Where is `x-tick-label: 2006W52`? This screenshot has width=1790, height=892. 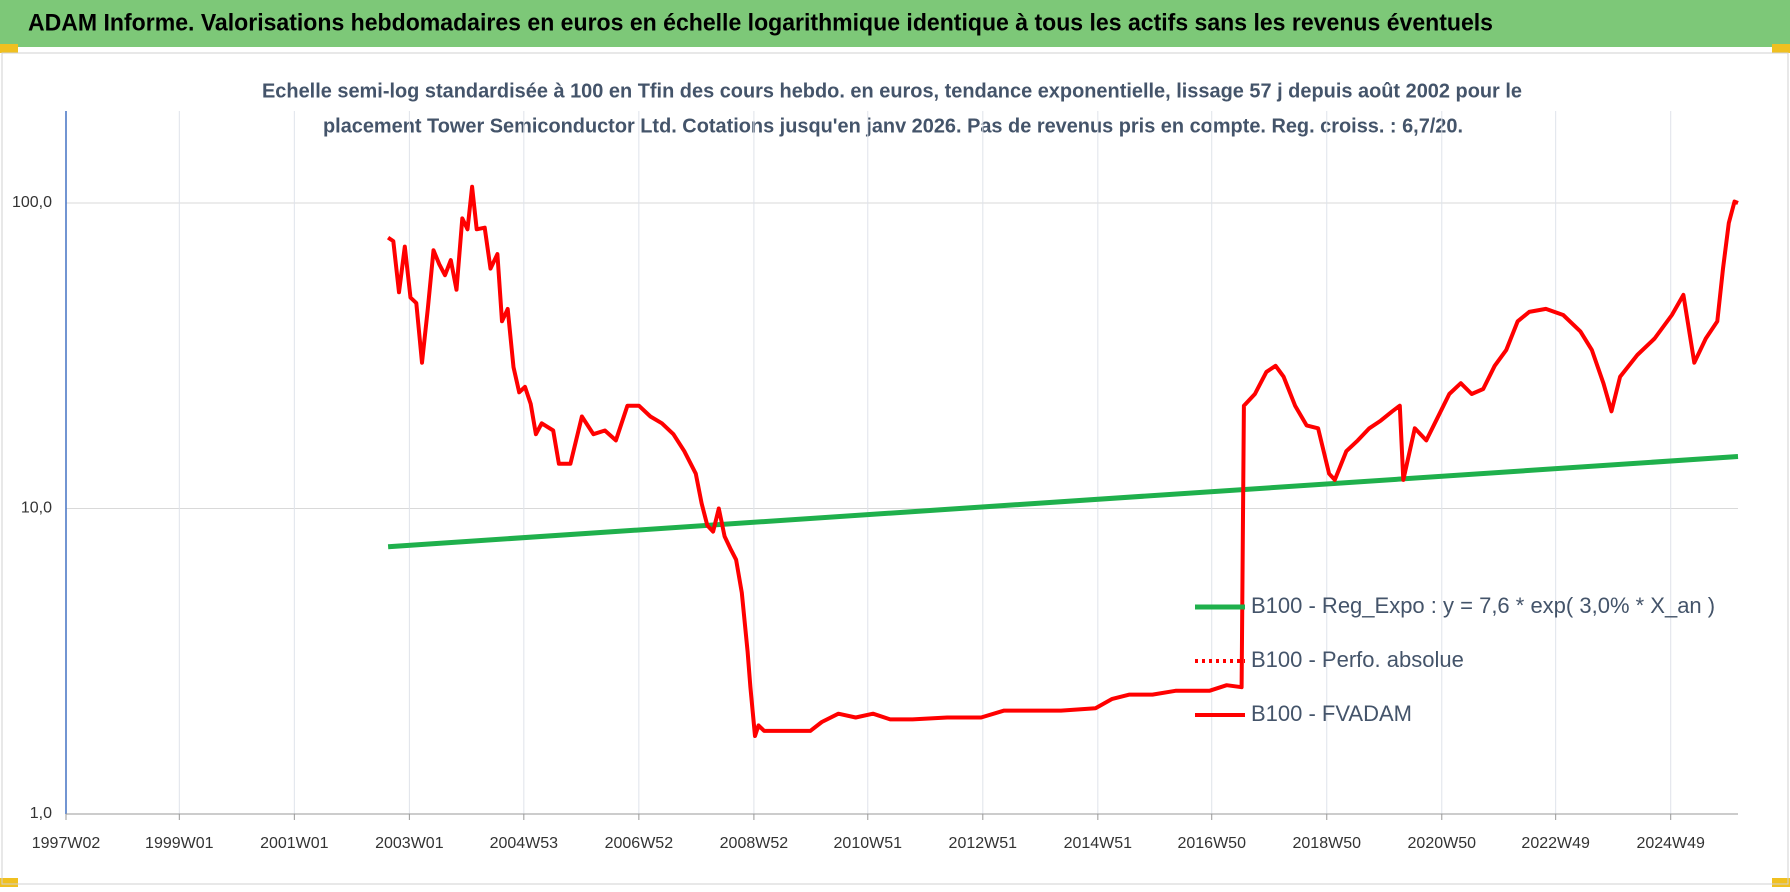
x-tick-label: 2006W52 is located at coordinates (639, 843).